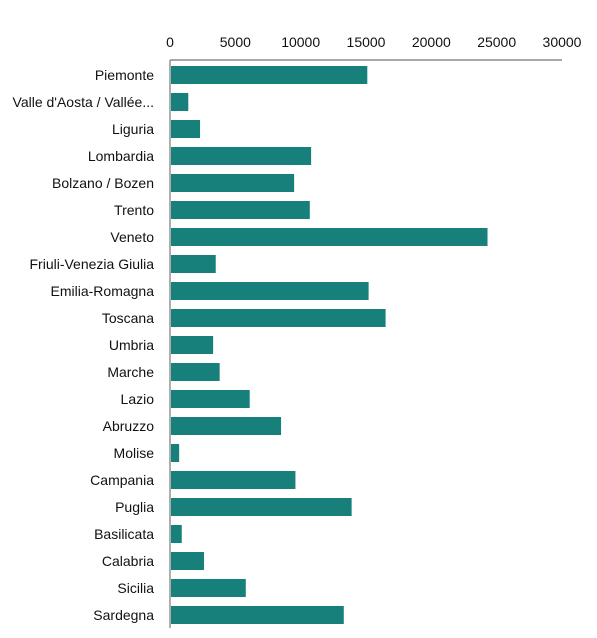 The width and height of the screenshot is (597, 638). Describe the element at coordinates (496, 42) in the screenshot. I see `x-tick-label: 25000` at that location.